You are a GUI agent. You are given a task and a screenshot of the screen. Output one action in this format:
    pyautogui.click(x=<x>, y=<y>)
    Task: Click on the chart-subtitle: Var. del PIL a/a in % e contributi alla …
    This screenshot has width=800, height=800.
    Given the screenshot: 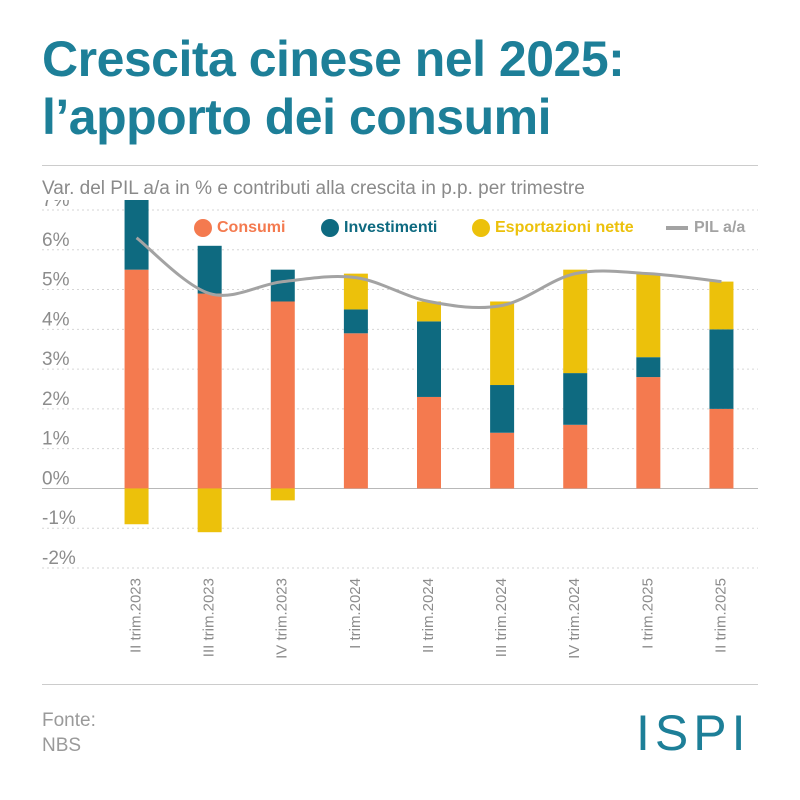 What is the action you would take?
    pyautogui.click(x=313, y=188)
    